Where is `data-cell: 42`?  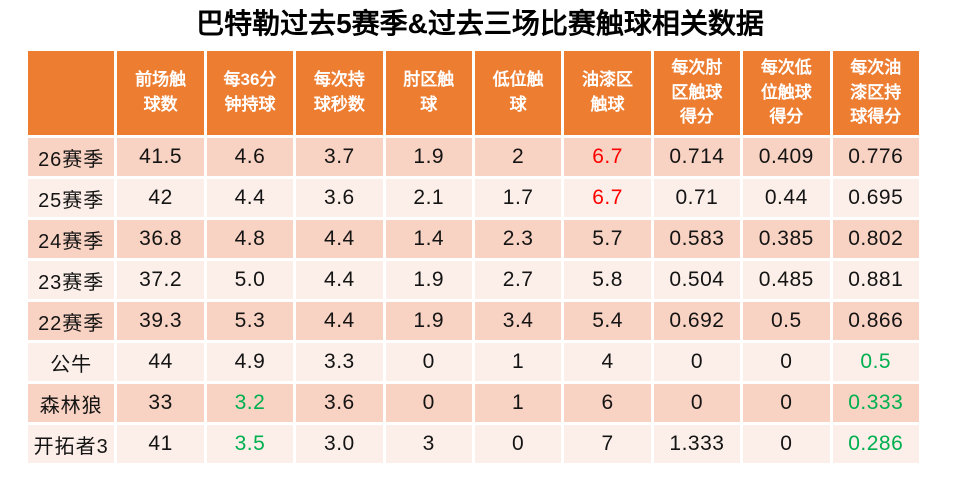
data-cell: 42 is located at coordinates (160, 198).